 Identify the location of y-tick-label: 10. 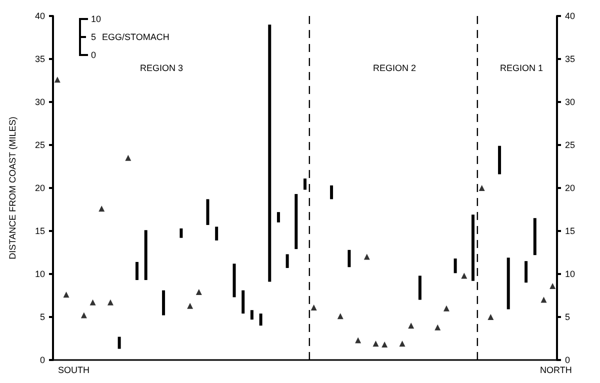
(39, 274).